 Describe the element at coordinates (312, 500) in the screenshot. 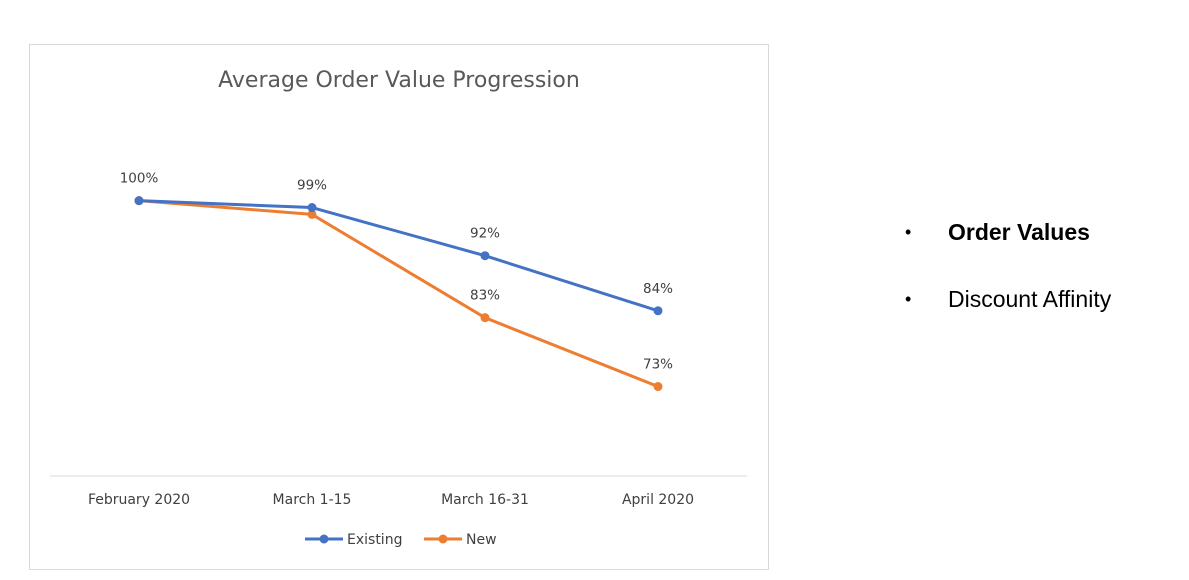

I see `x-tick-label: March 1-15` at that location.